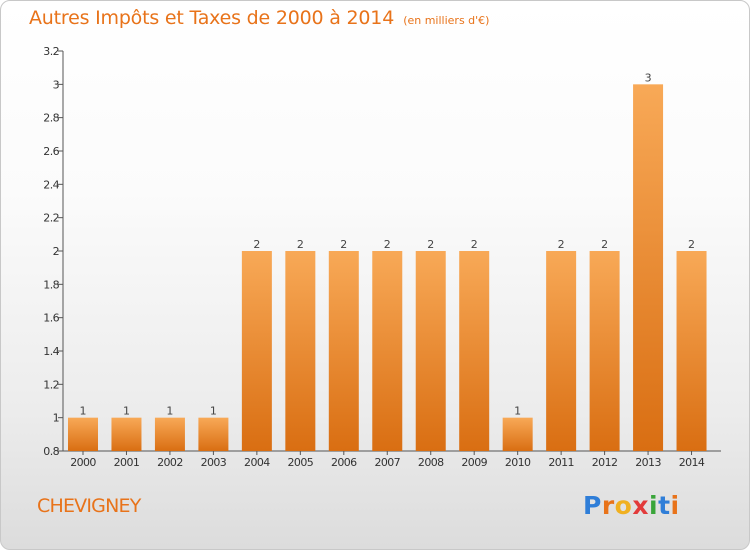  I want to click on bar-2008, so click(430, 351).